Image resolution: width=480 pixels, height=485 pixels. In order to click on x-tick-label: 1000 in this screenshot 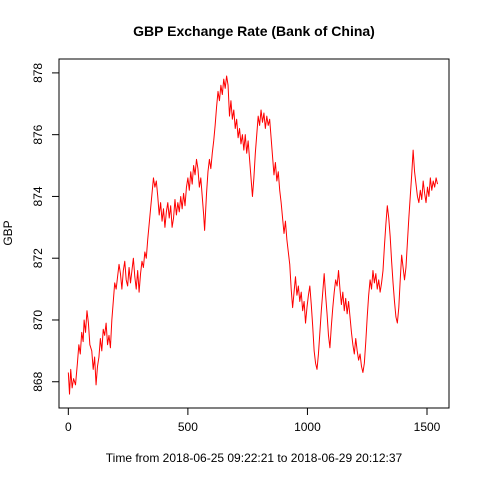, I will do `click(307, 427)`.